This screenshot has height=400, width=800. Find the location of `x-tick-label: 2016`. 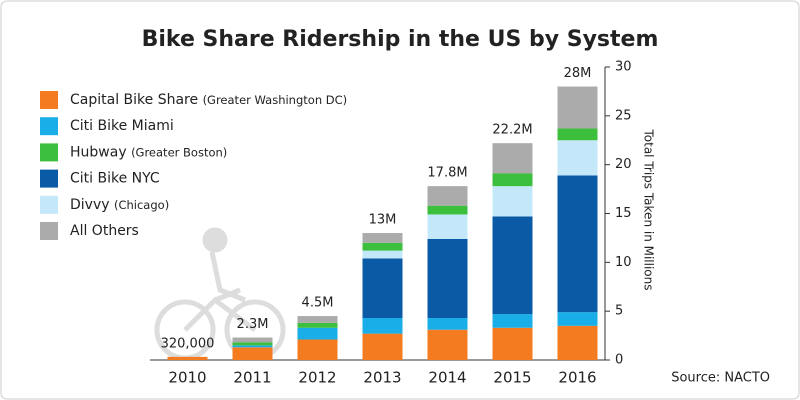

x-tick-label: 2016 is located at coordinates (577, 378).